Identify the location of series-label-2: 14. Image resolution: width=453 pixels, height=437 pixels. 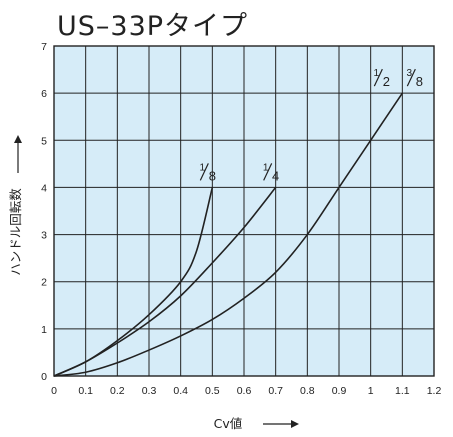
(271, 172).